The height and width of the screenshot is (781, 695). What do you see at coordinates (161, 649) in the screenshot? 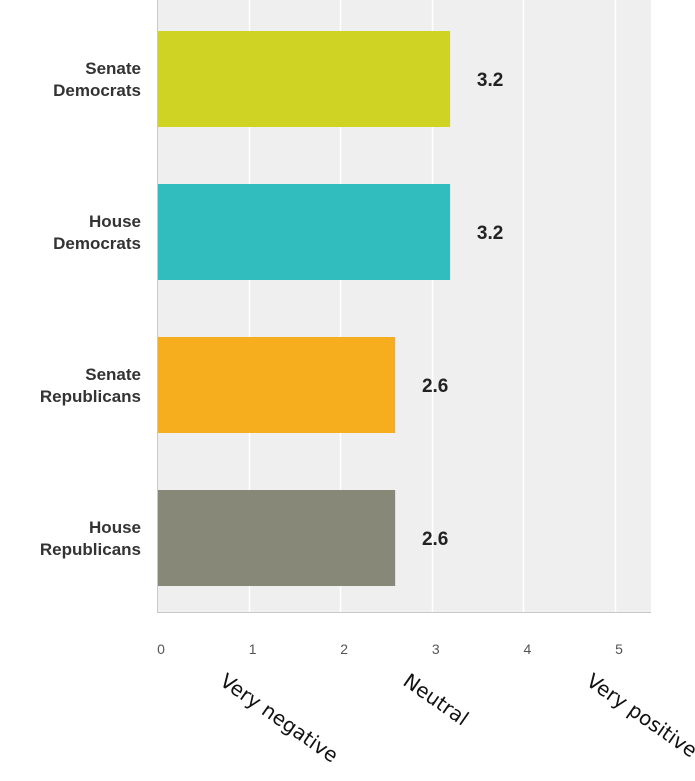
I see `x-tick-label: 0` at bounding box center [161, 649].